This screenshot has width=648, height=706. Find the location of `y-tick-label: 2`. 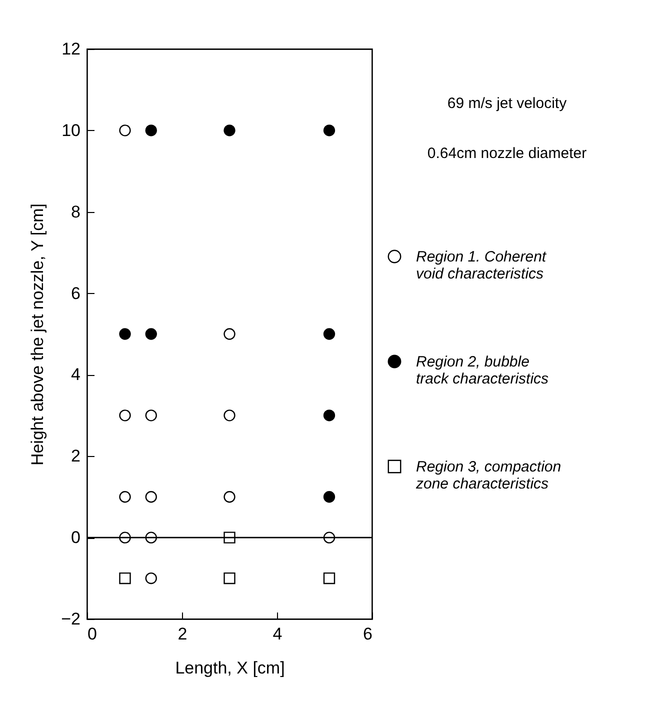

y-tick-label: 2 is located at coordinates (75, 456).